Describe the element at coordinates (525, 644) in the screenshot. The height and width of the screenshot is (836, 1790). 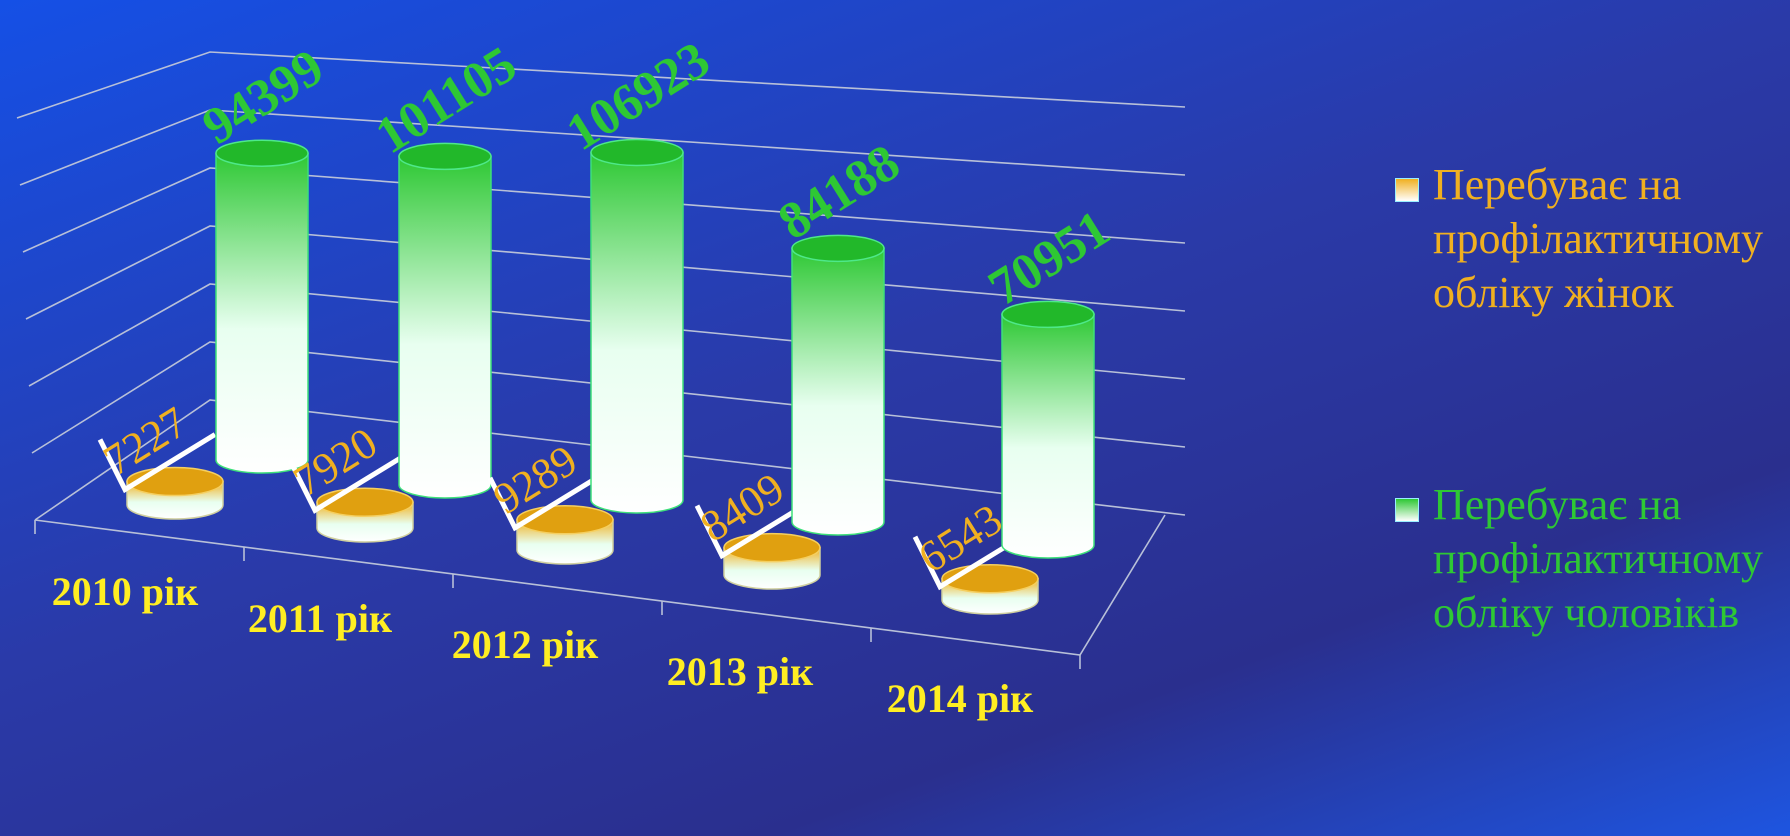
I see `x-tick-label: 2012 рік` at that location.